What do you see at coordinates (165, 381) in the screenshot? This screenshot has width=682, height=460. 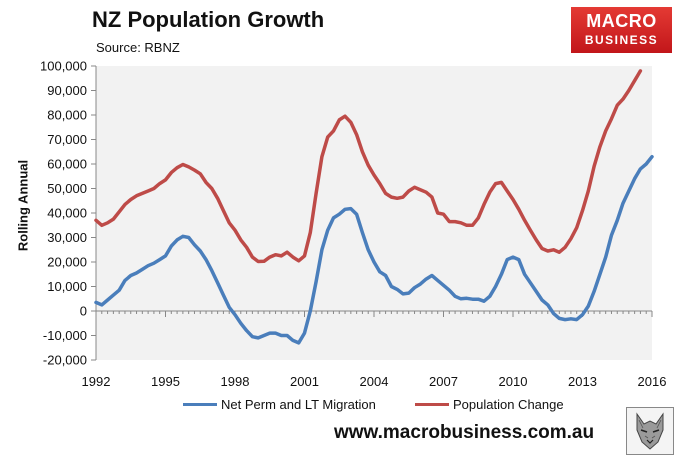 I see `x-tick-label: 1995` at bounding box center [165, 381].